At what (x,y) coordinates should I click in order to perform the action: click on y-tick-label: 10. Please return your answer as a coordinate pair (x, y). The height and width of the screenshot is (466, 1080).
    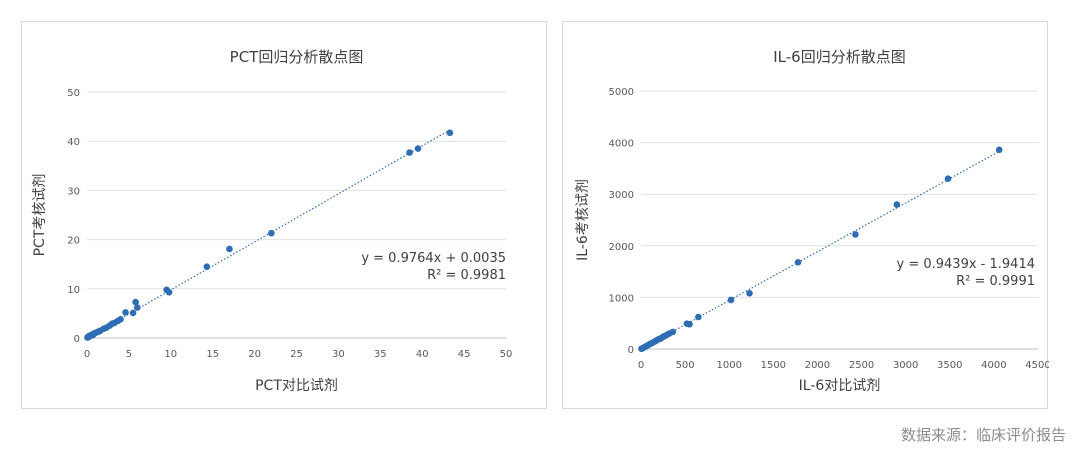
    Looking at the image, I should click on (73, 290).